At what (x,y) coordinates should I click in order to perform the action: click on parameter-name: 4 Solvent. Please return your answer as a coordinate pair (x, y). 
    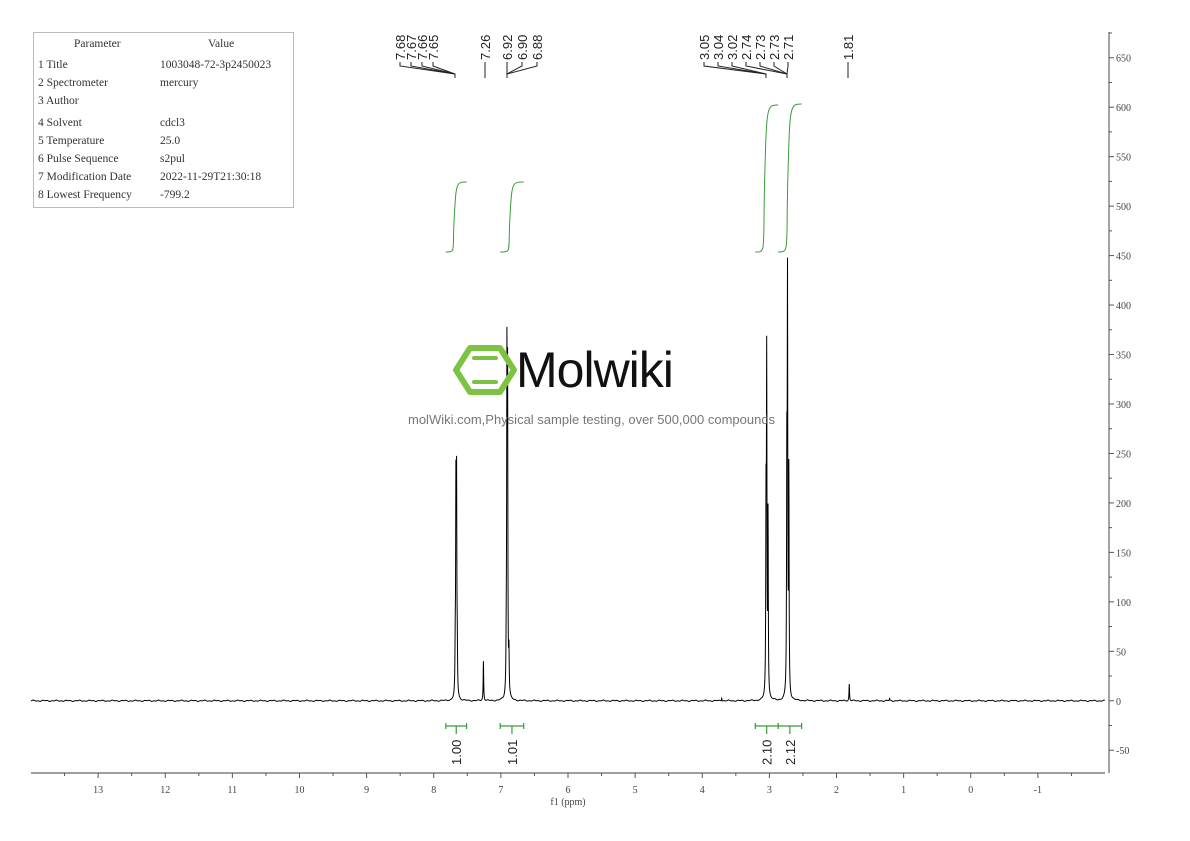
    Looking at the image, I should click on (60, 123).